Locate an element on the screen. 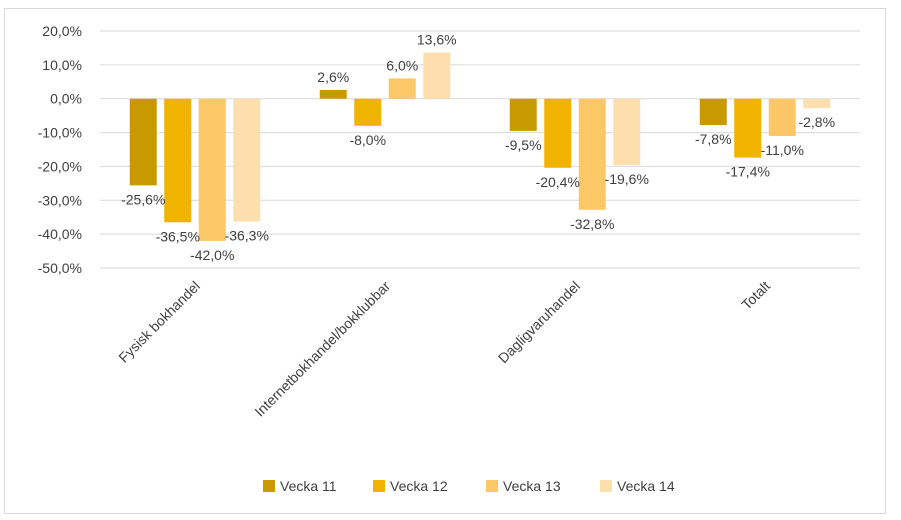 The height and width of the screenshot is (520, 901). y-tick-label: -20,0% is located at coordinates (60, 166).